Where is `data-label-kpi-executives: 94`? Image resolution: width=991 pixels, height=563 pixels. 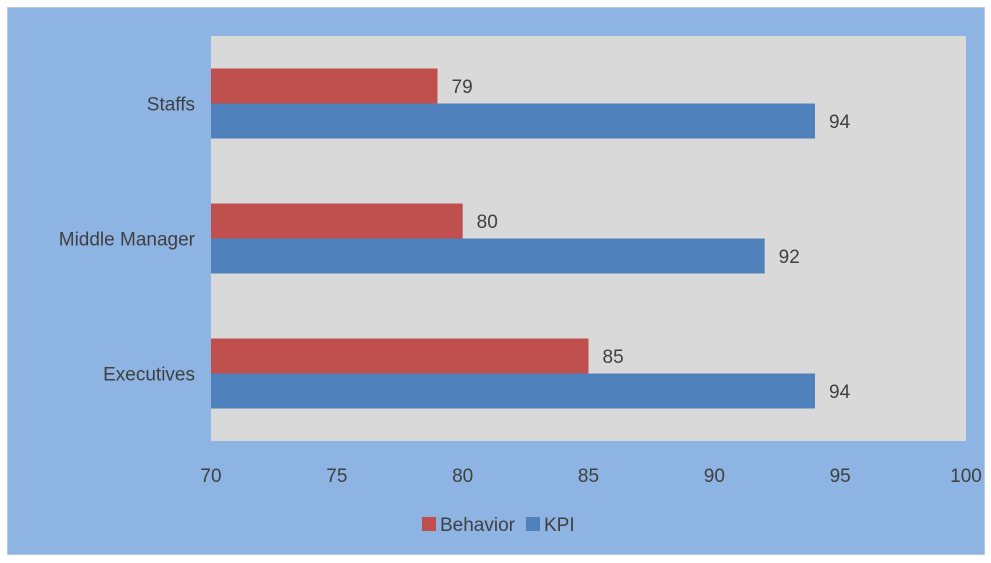 data-label-kpi-executives: 94 is located at coordinates (840, 392).